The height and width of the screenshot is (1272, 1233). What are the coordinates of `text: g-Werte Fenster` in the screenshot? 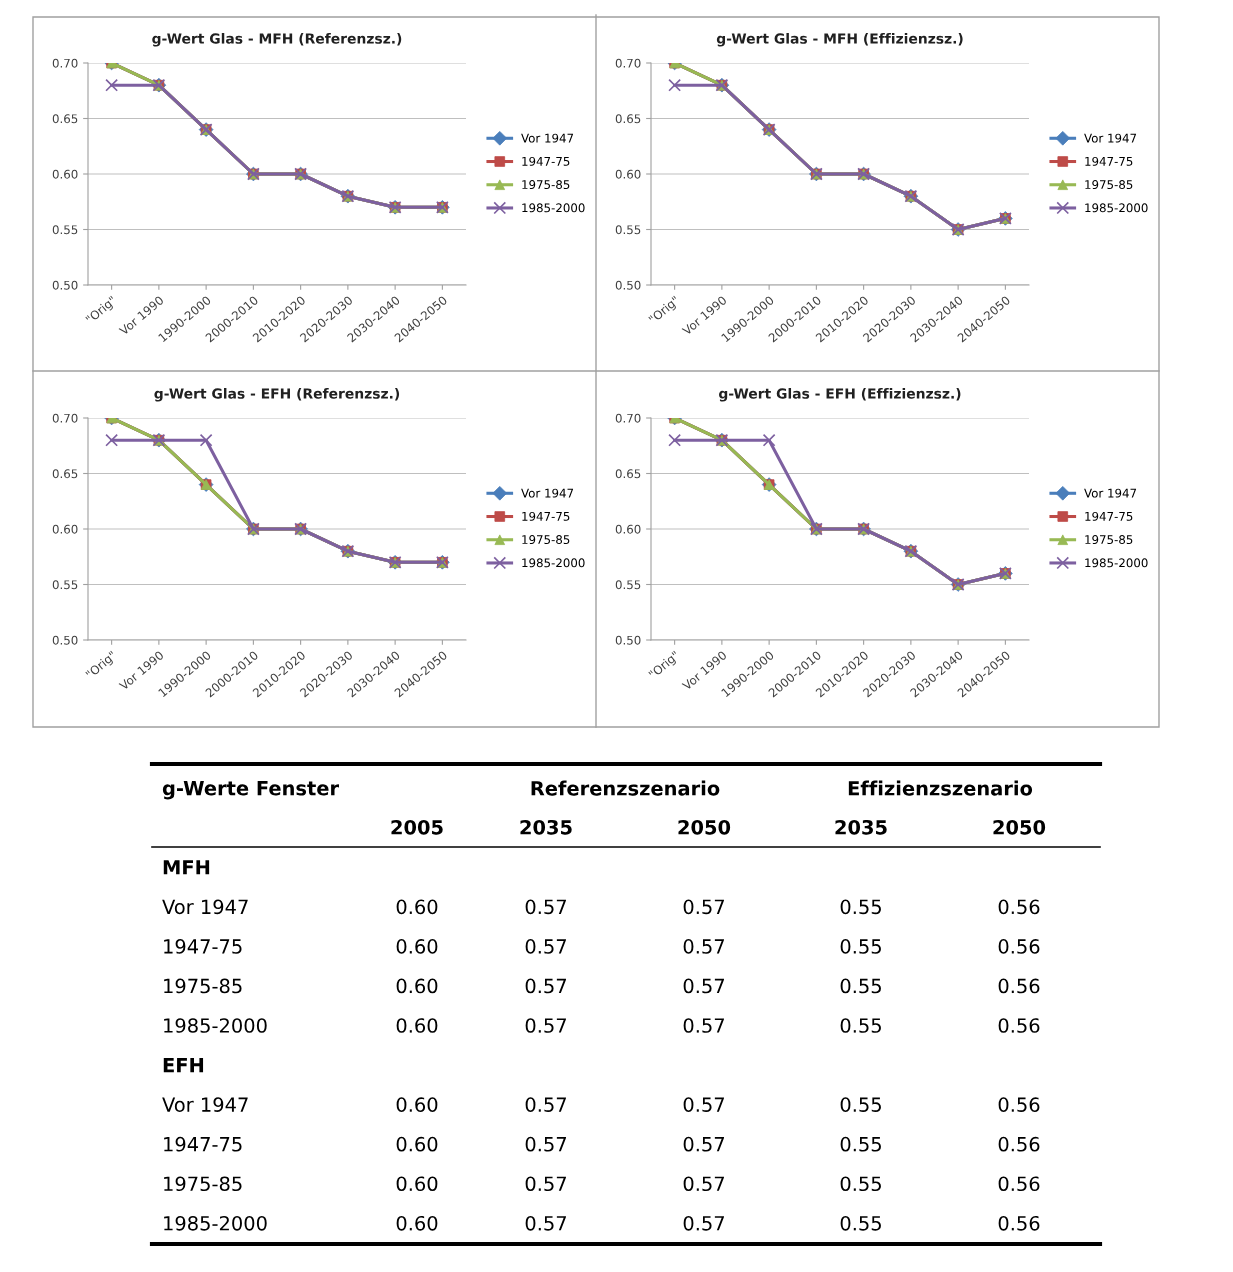 It's located at (251, 790).